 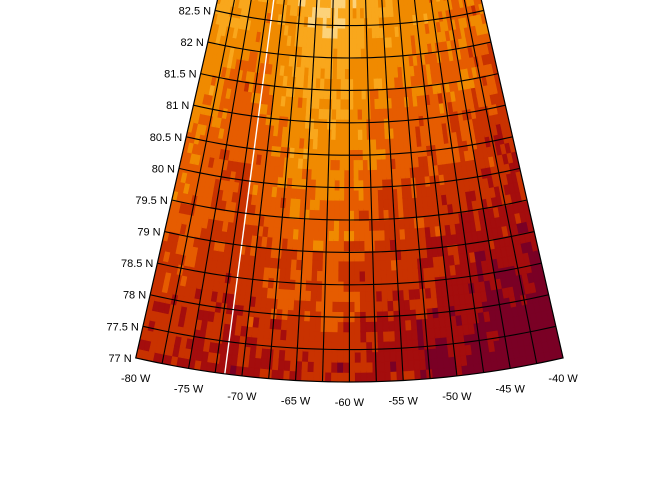 What do you see at coordinates (189, 389) in the screenshot?
I see `longitude-label: -75 W` at bounding box center [189, 389].